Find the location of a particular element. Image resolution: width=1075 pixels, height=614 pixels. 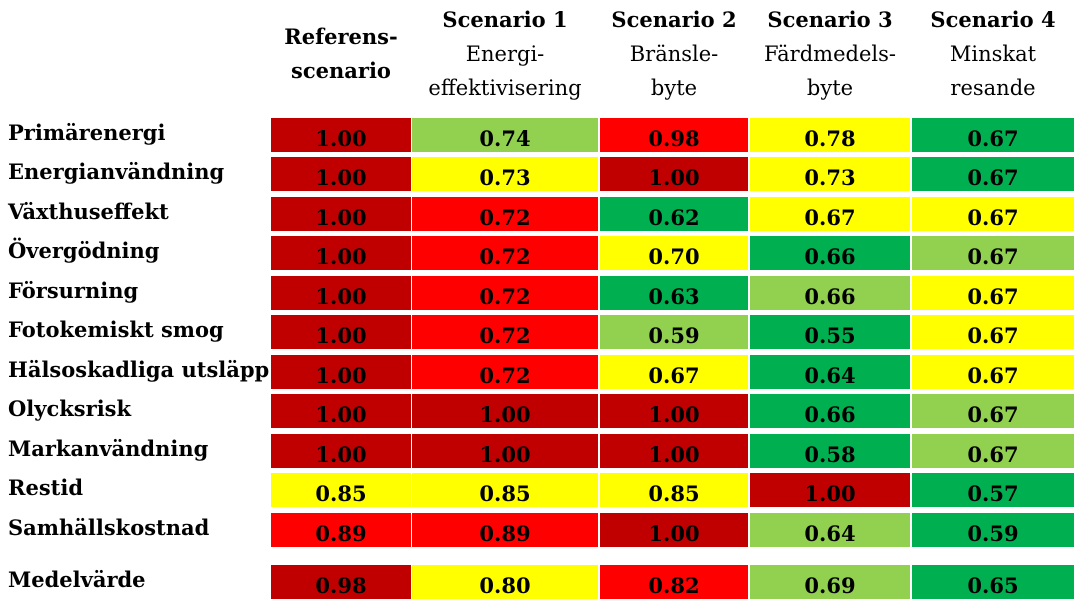

row-label: Medelvärde is located at coordinates (77, 579).